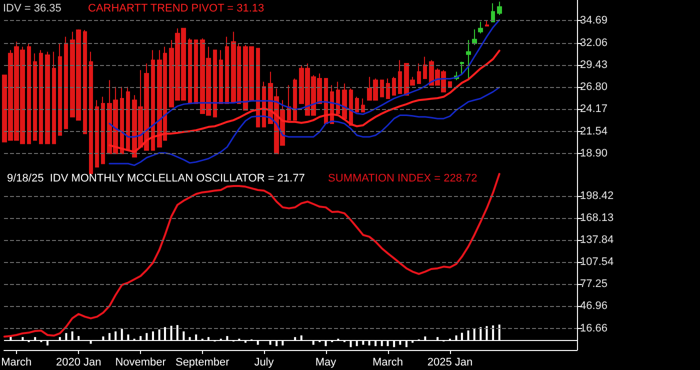 The image size is (700, 370). What do you see at coordinates (326, 362) in the screenshot?
I see `x-tick-label: May` at bounding box center [326, 362].